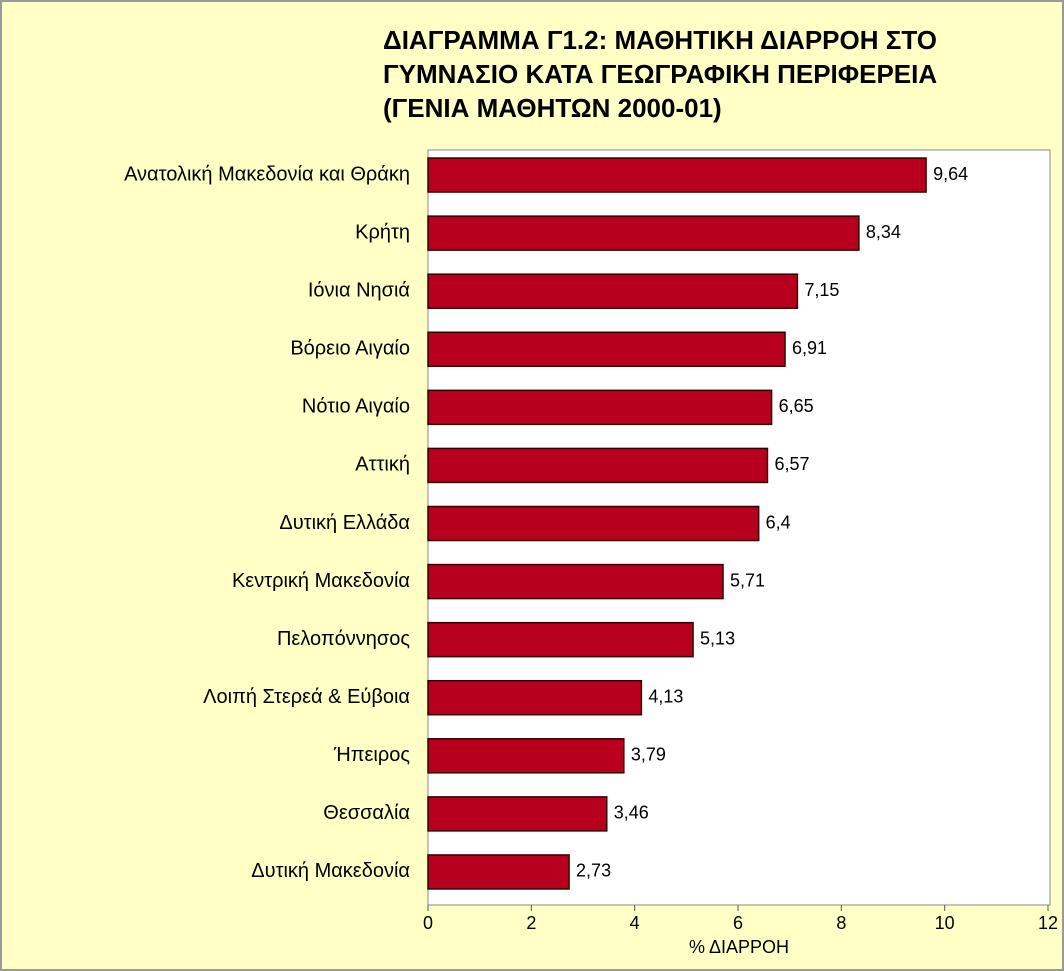 This screenshot has height=971, width=1064. Describe the element at coordinates (739, 947) in the screenshot. I see `x-axis-label: % ΔΙΑΡΡΟΗ` at that location.